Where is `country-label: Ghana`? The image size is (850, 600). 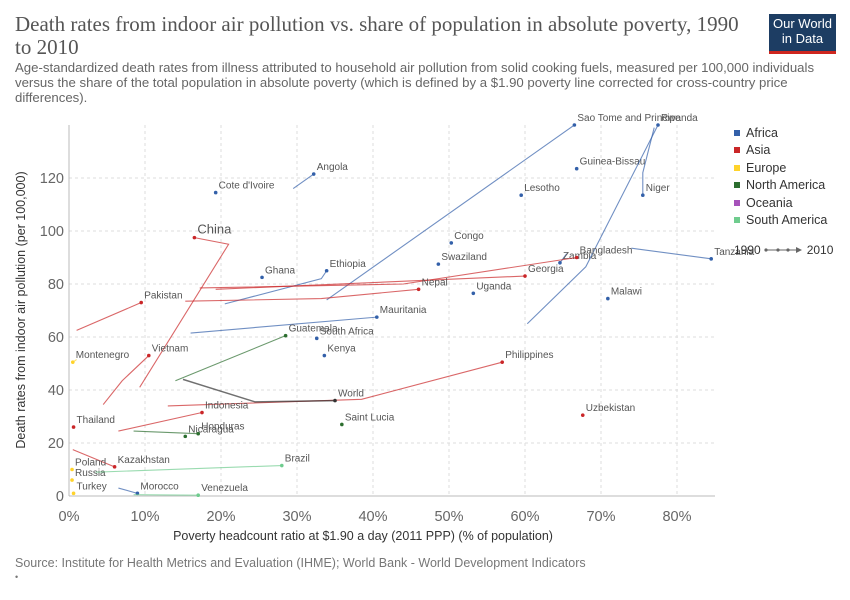
country-label: Ghana is located at coordinates (280, 270).